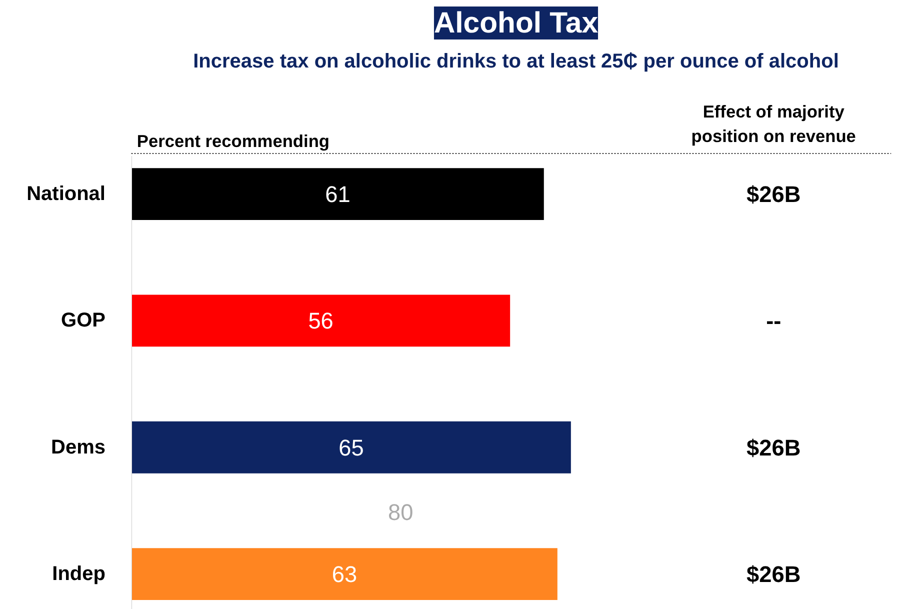  Describe the element at coordinates (66, 194) in the screenshot. I see `y-tick-label: National` at that location.